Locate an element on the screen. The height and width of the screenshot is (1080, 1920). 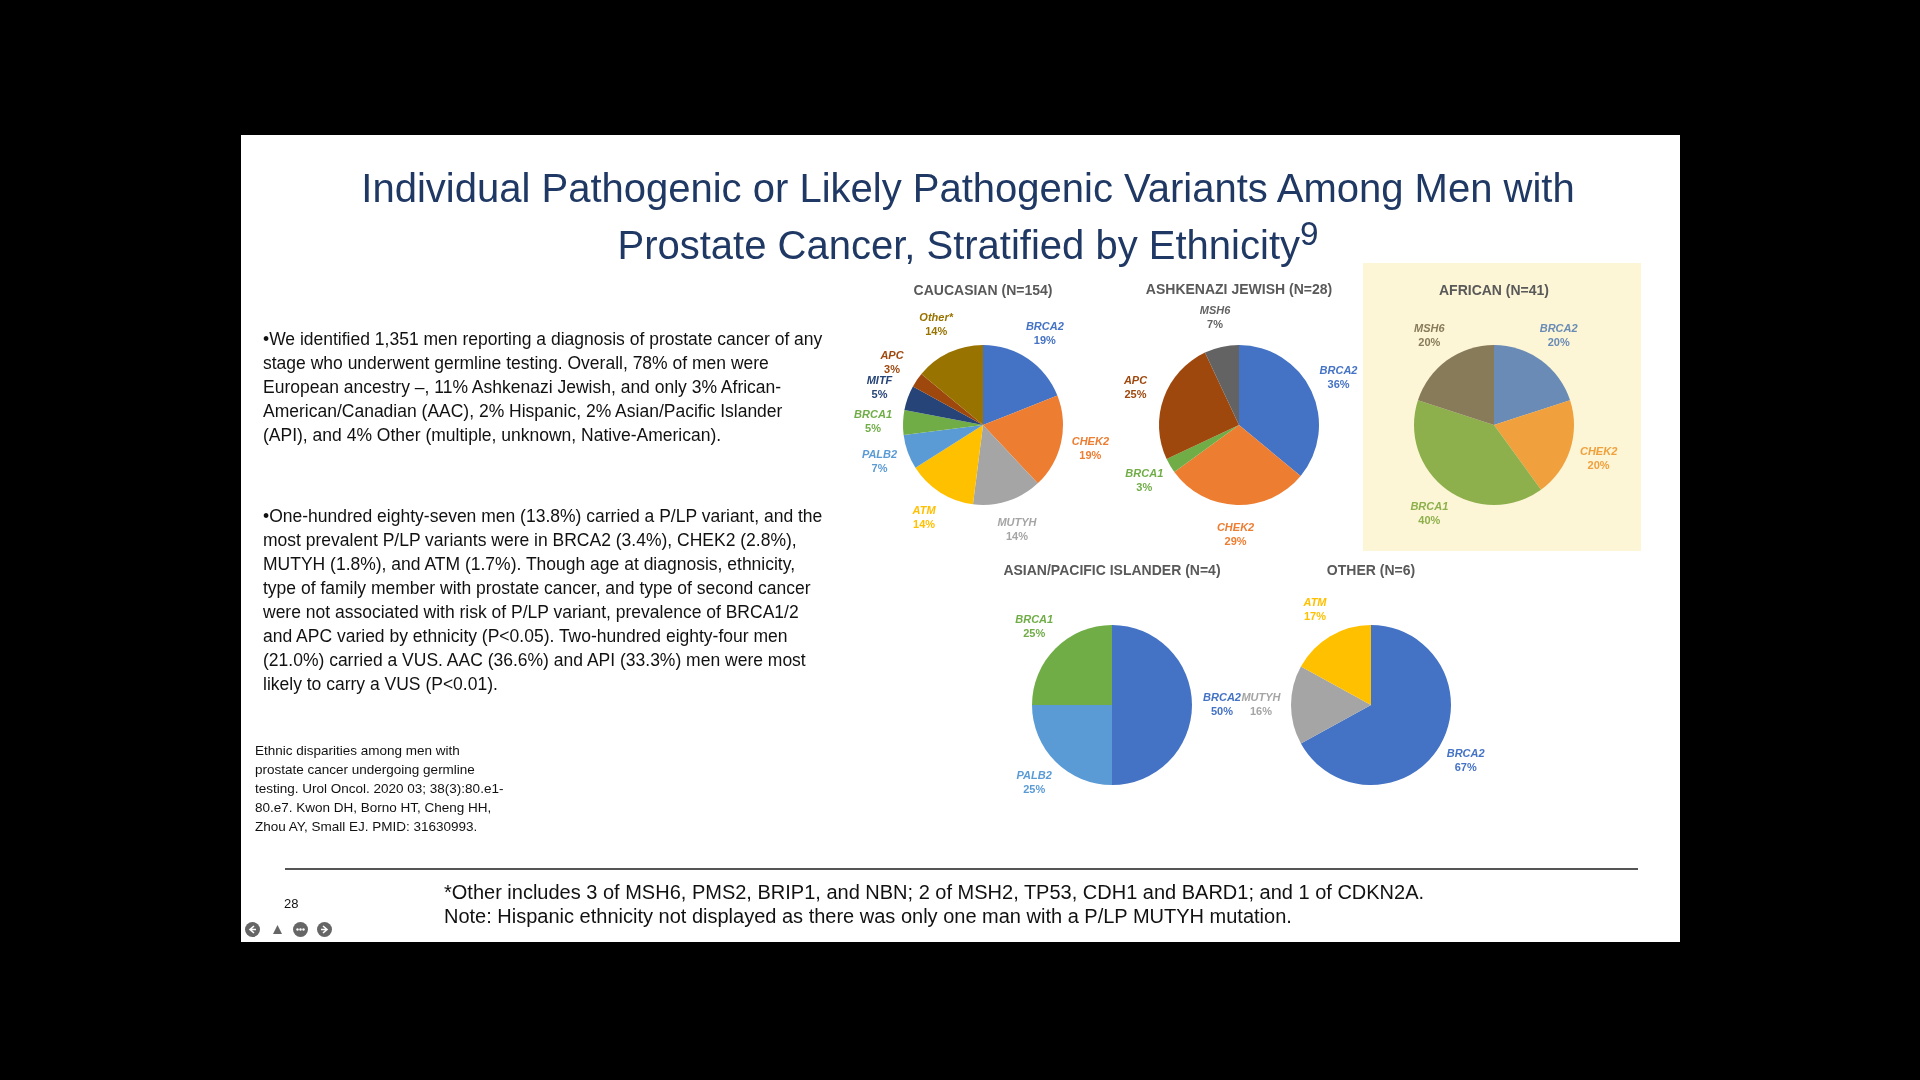
text: 28 is located at coordinates (292, 904).